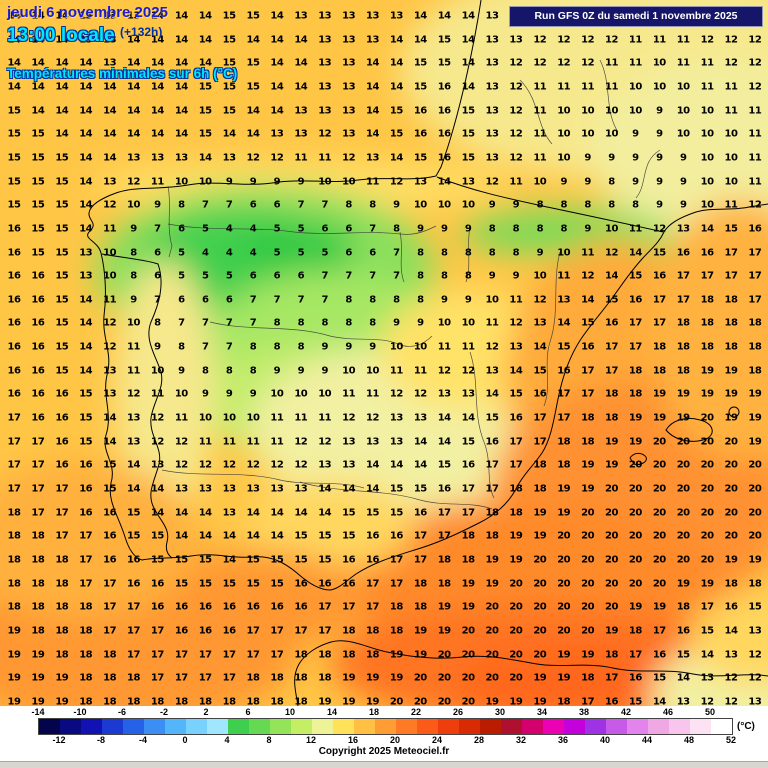 The image size is (768, 768). I want to click on temp-value: 5, so click(324, 252).